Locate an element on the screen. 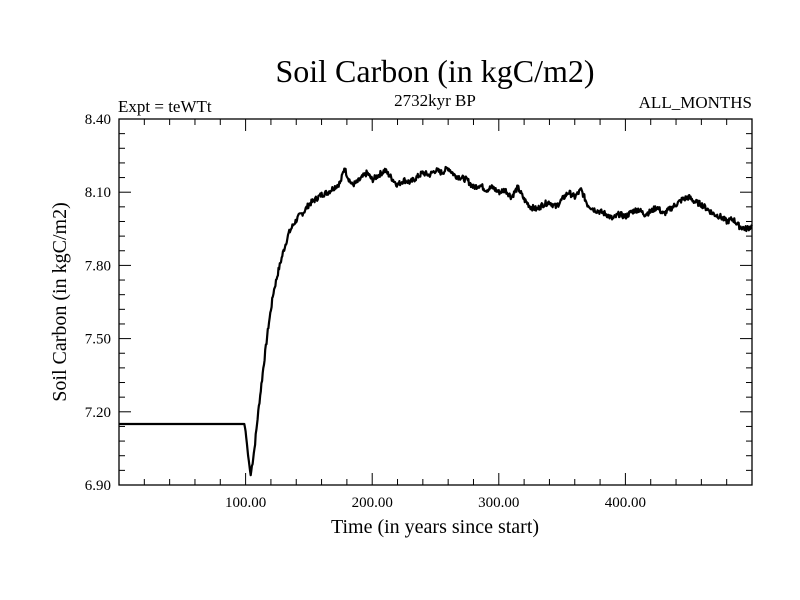 The width and height of the screenshot is (800, 600). x-axis-label: Time (in years since start) is located at coordinates (435, 527).